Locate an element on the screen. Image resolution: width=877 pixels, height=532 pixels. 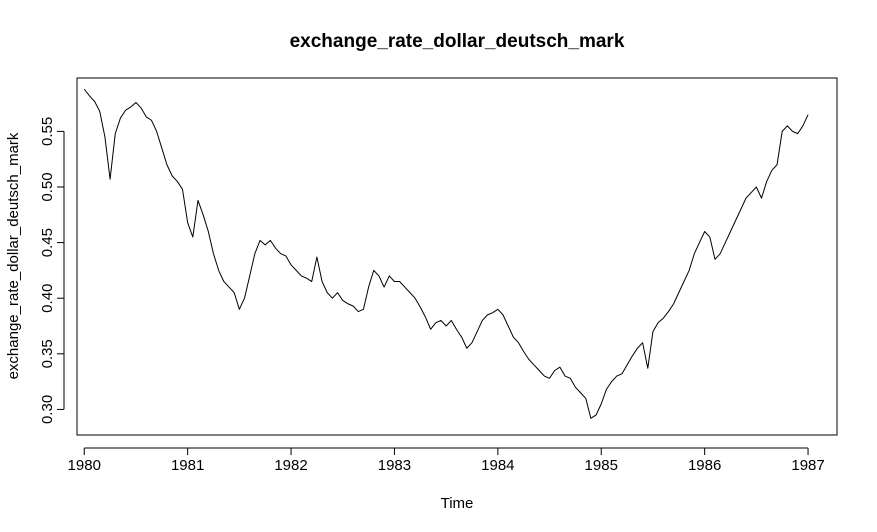
x-tick-label: 1983 is located at coordinates (394, 465).